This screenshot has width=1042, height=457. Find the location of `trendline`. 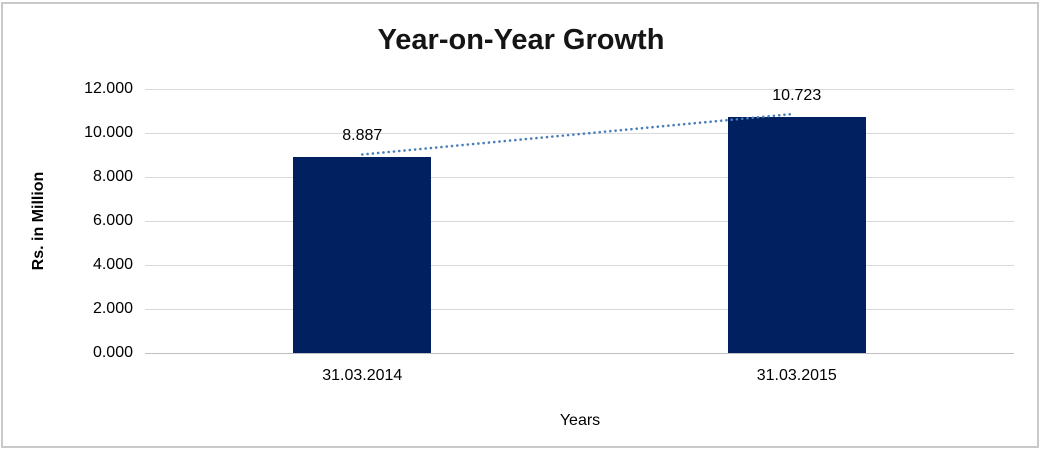

trendline is located at coordinates (577, 134).